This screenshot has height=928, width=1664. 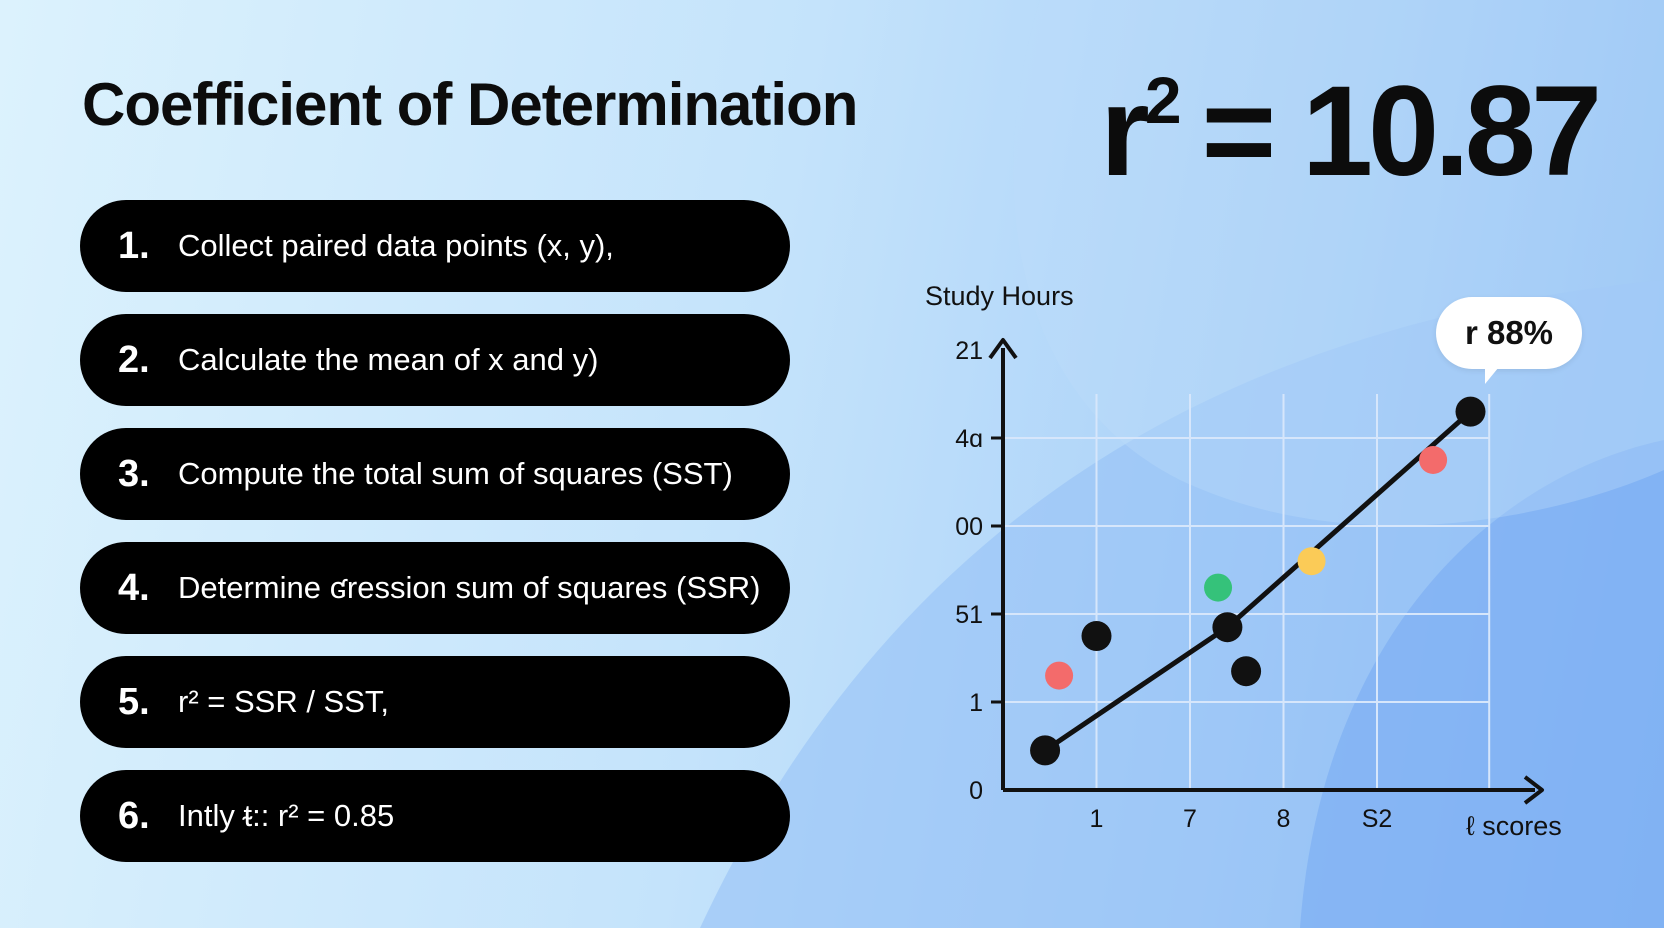 I want to click on step-item: 2. Calculate the mean of x and y), so click(x=435, y=360).